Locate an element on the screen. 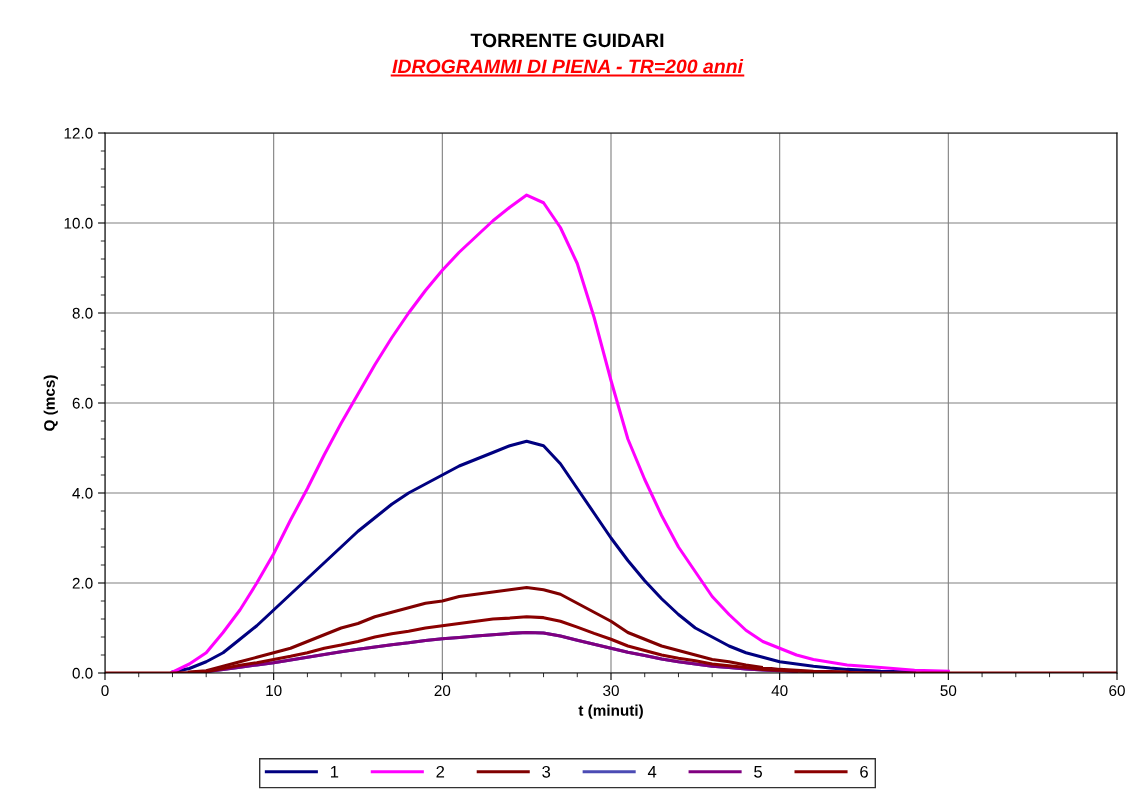 Image resolution: width=1135 pixels, height=796 pixels. legend-label: 6 is located at coordinates (864, 771).